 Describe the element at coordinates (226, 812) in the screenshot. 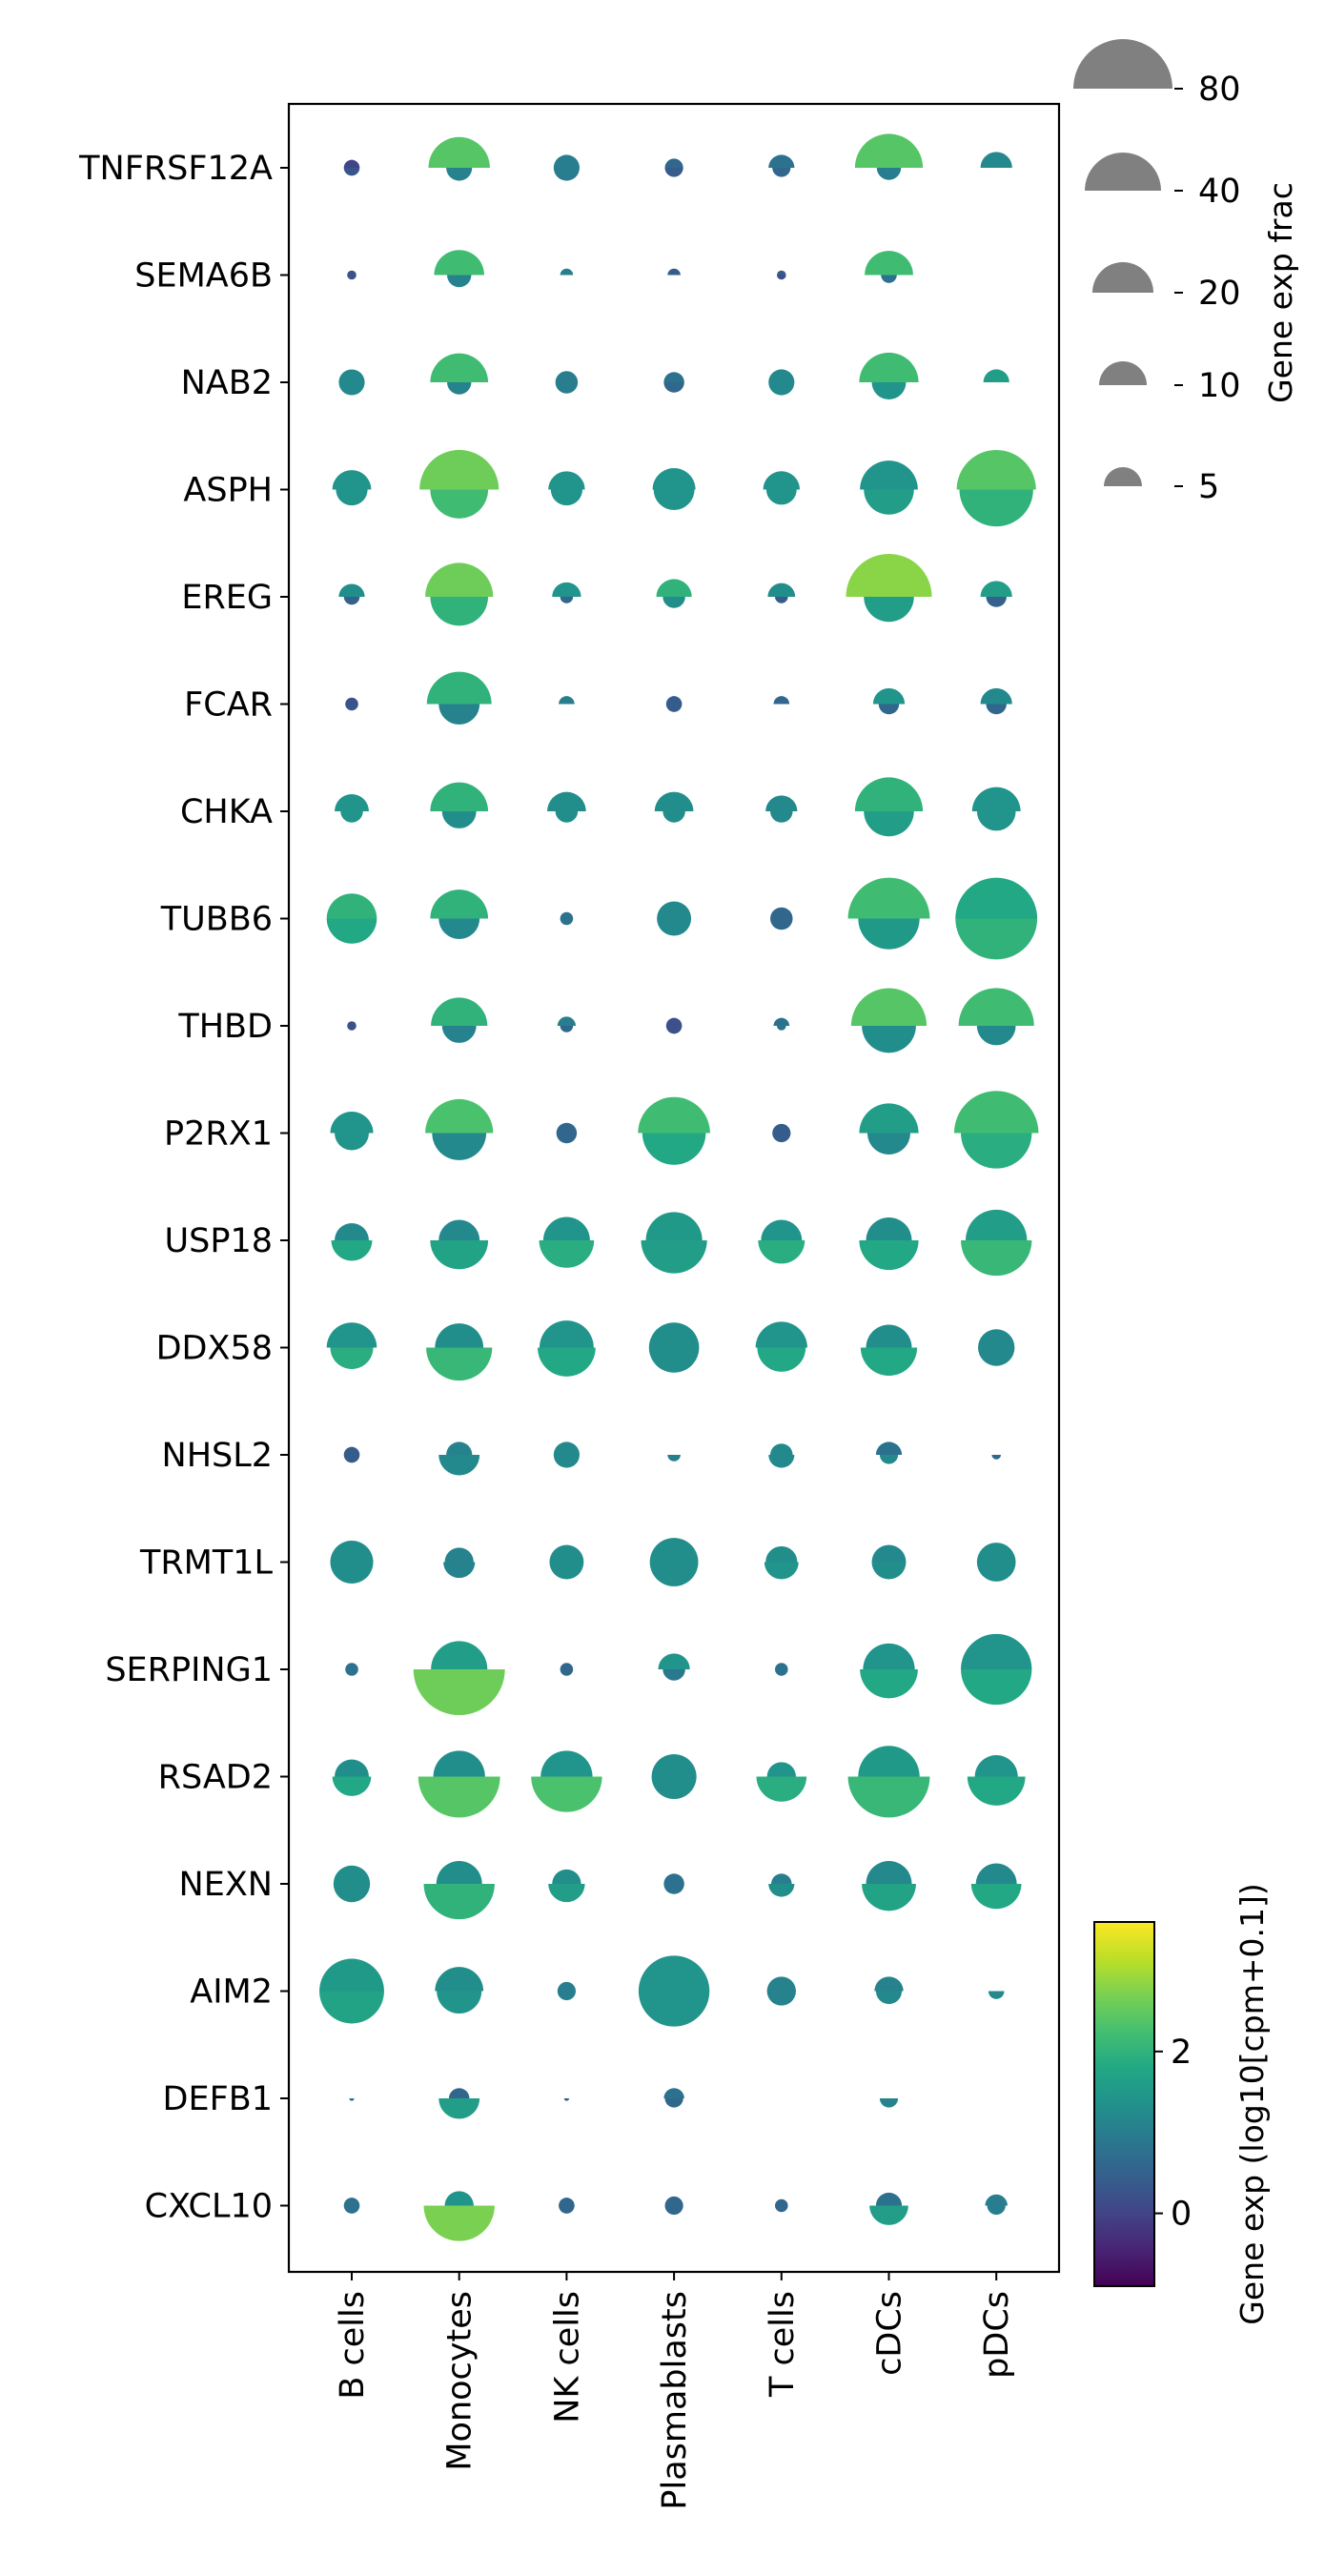

I see `gene-label: CHKA` at that location.